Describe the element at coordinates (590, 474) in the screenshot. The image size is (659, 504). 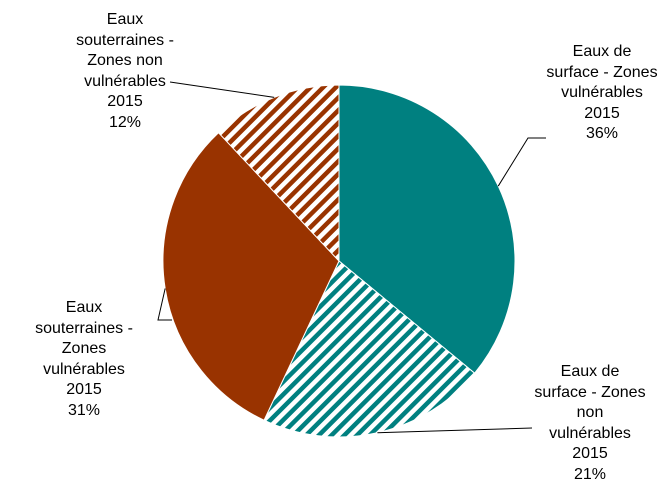
I see `slice-value-label: 21%` at that location.